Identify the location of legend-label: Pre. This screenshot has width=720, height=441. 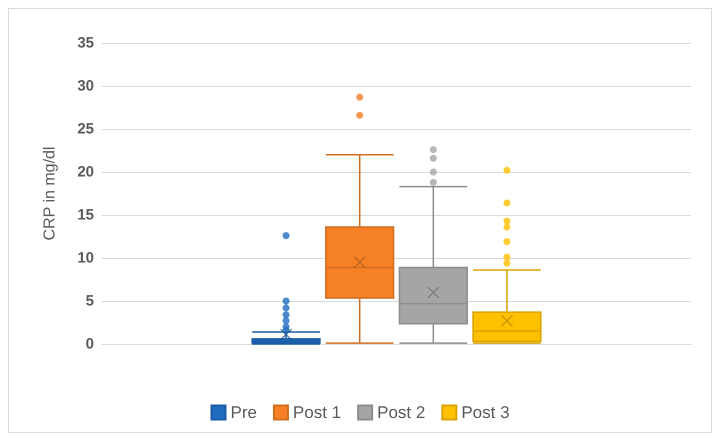
(243, 412).